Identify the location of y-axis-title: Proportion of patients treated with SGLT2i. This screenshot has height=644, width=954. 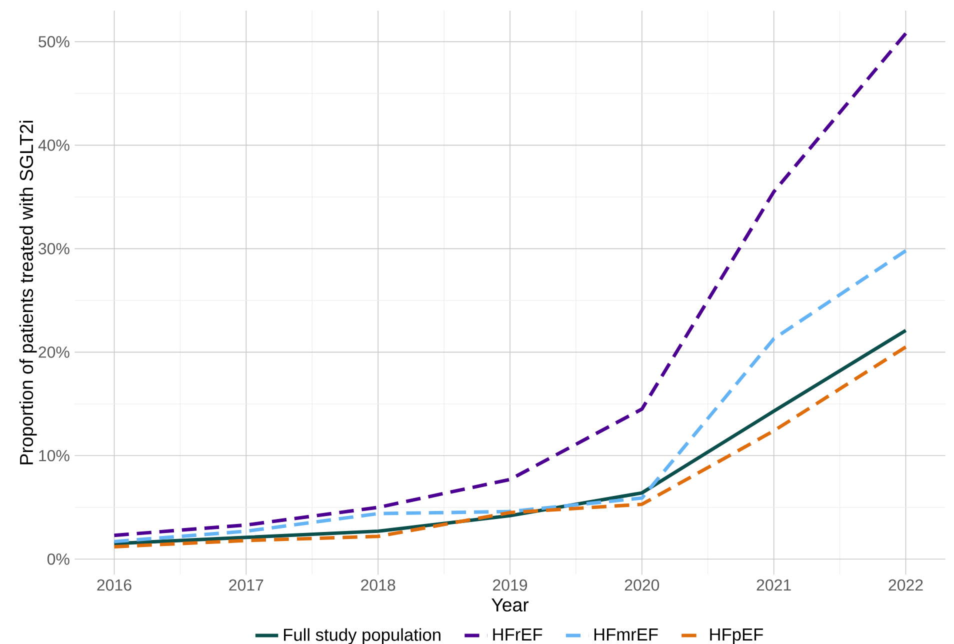
(28, 292).